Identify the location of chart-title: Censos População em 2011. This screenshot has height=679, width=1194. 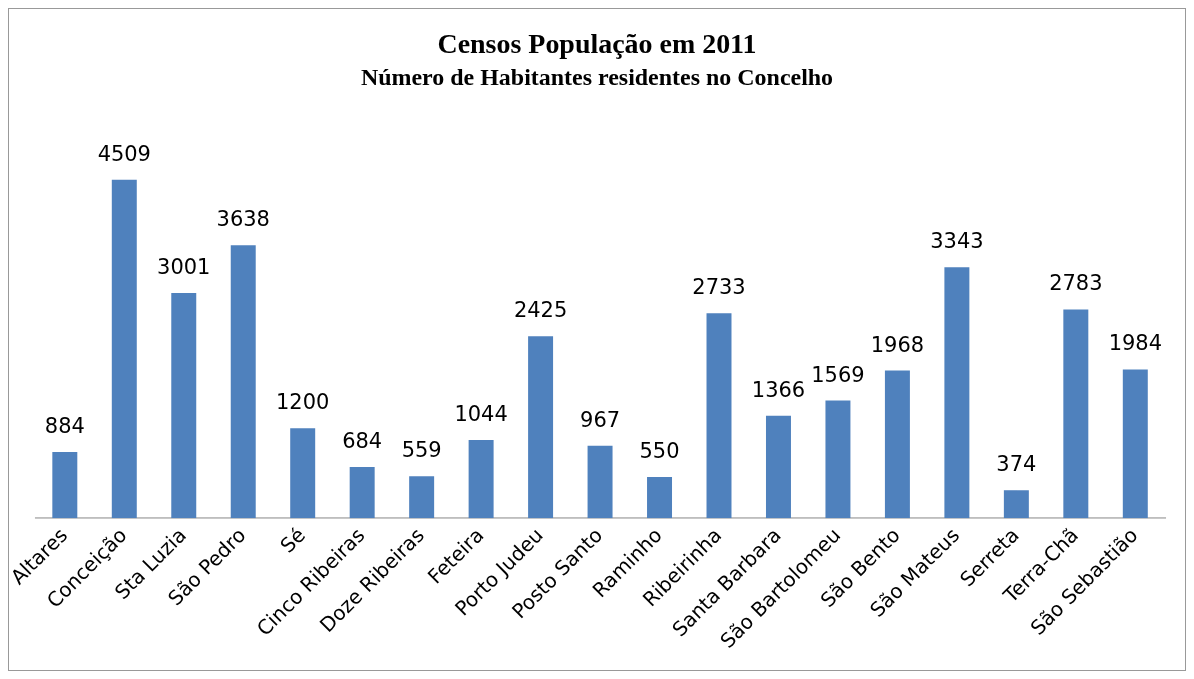
(597, 43).